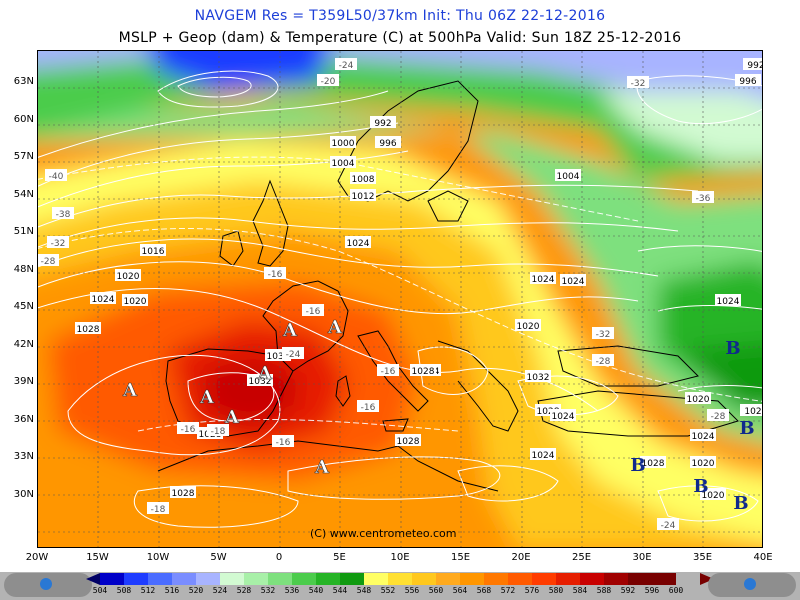 This screenshot has width=800, height=600. What do you see at coordinates (292, 590) in the screenshot?
I see `legend-level: 536` at bounding box center [292, 590].